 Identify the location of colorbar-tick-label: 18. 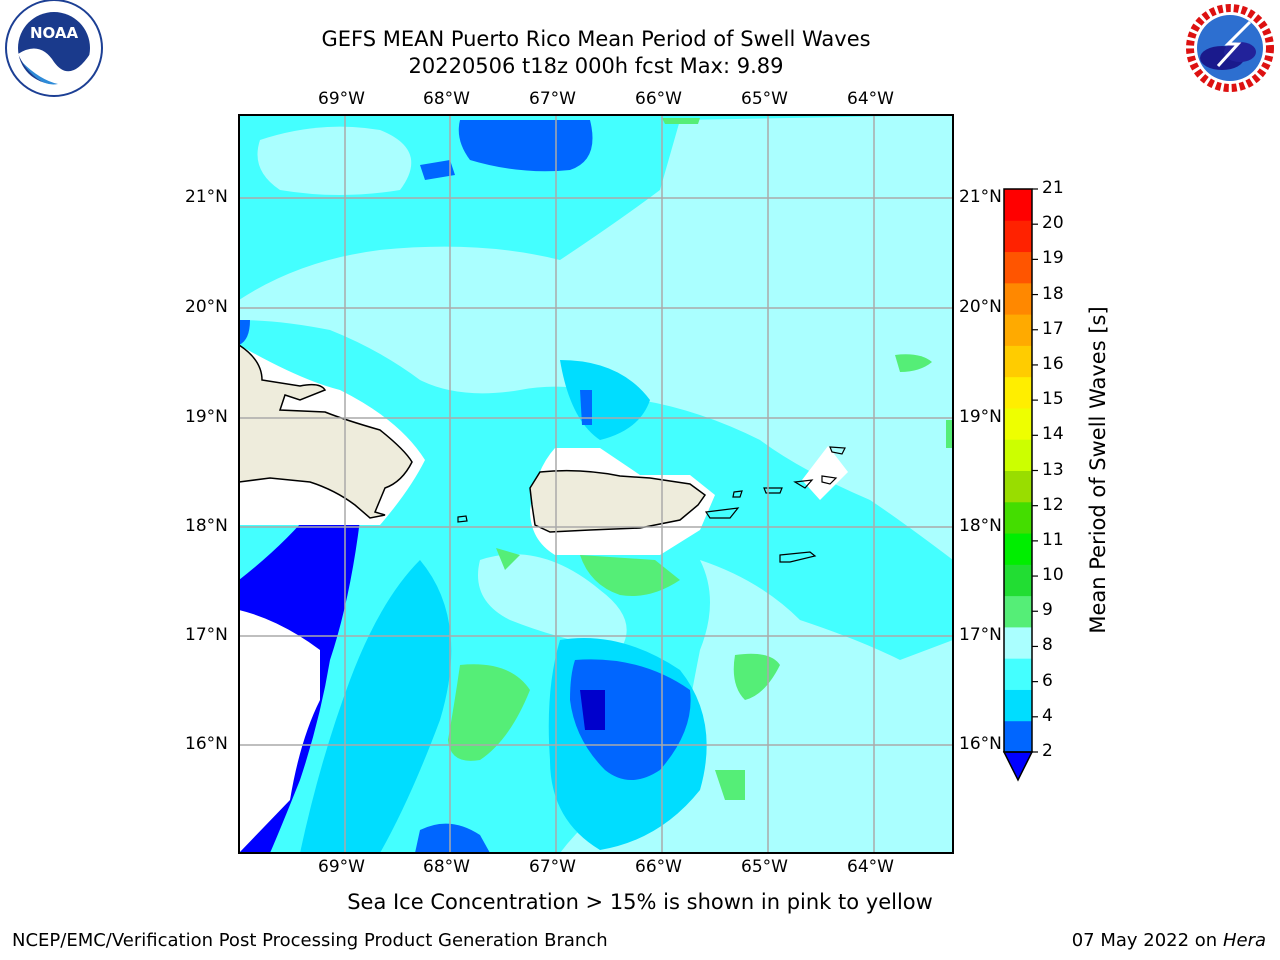
(1053, 293).